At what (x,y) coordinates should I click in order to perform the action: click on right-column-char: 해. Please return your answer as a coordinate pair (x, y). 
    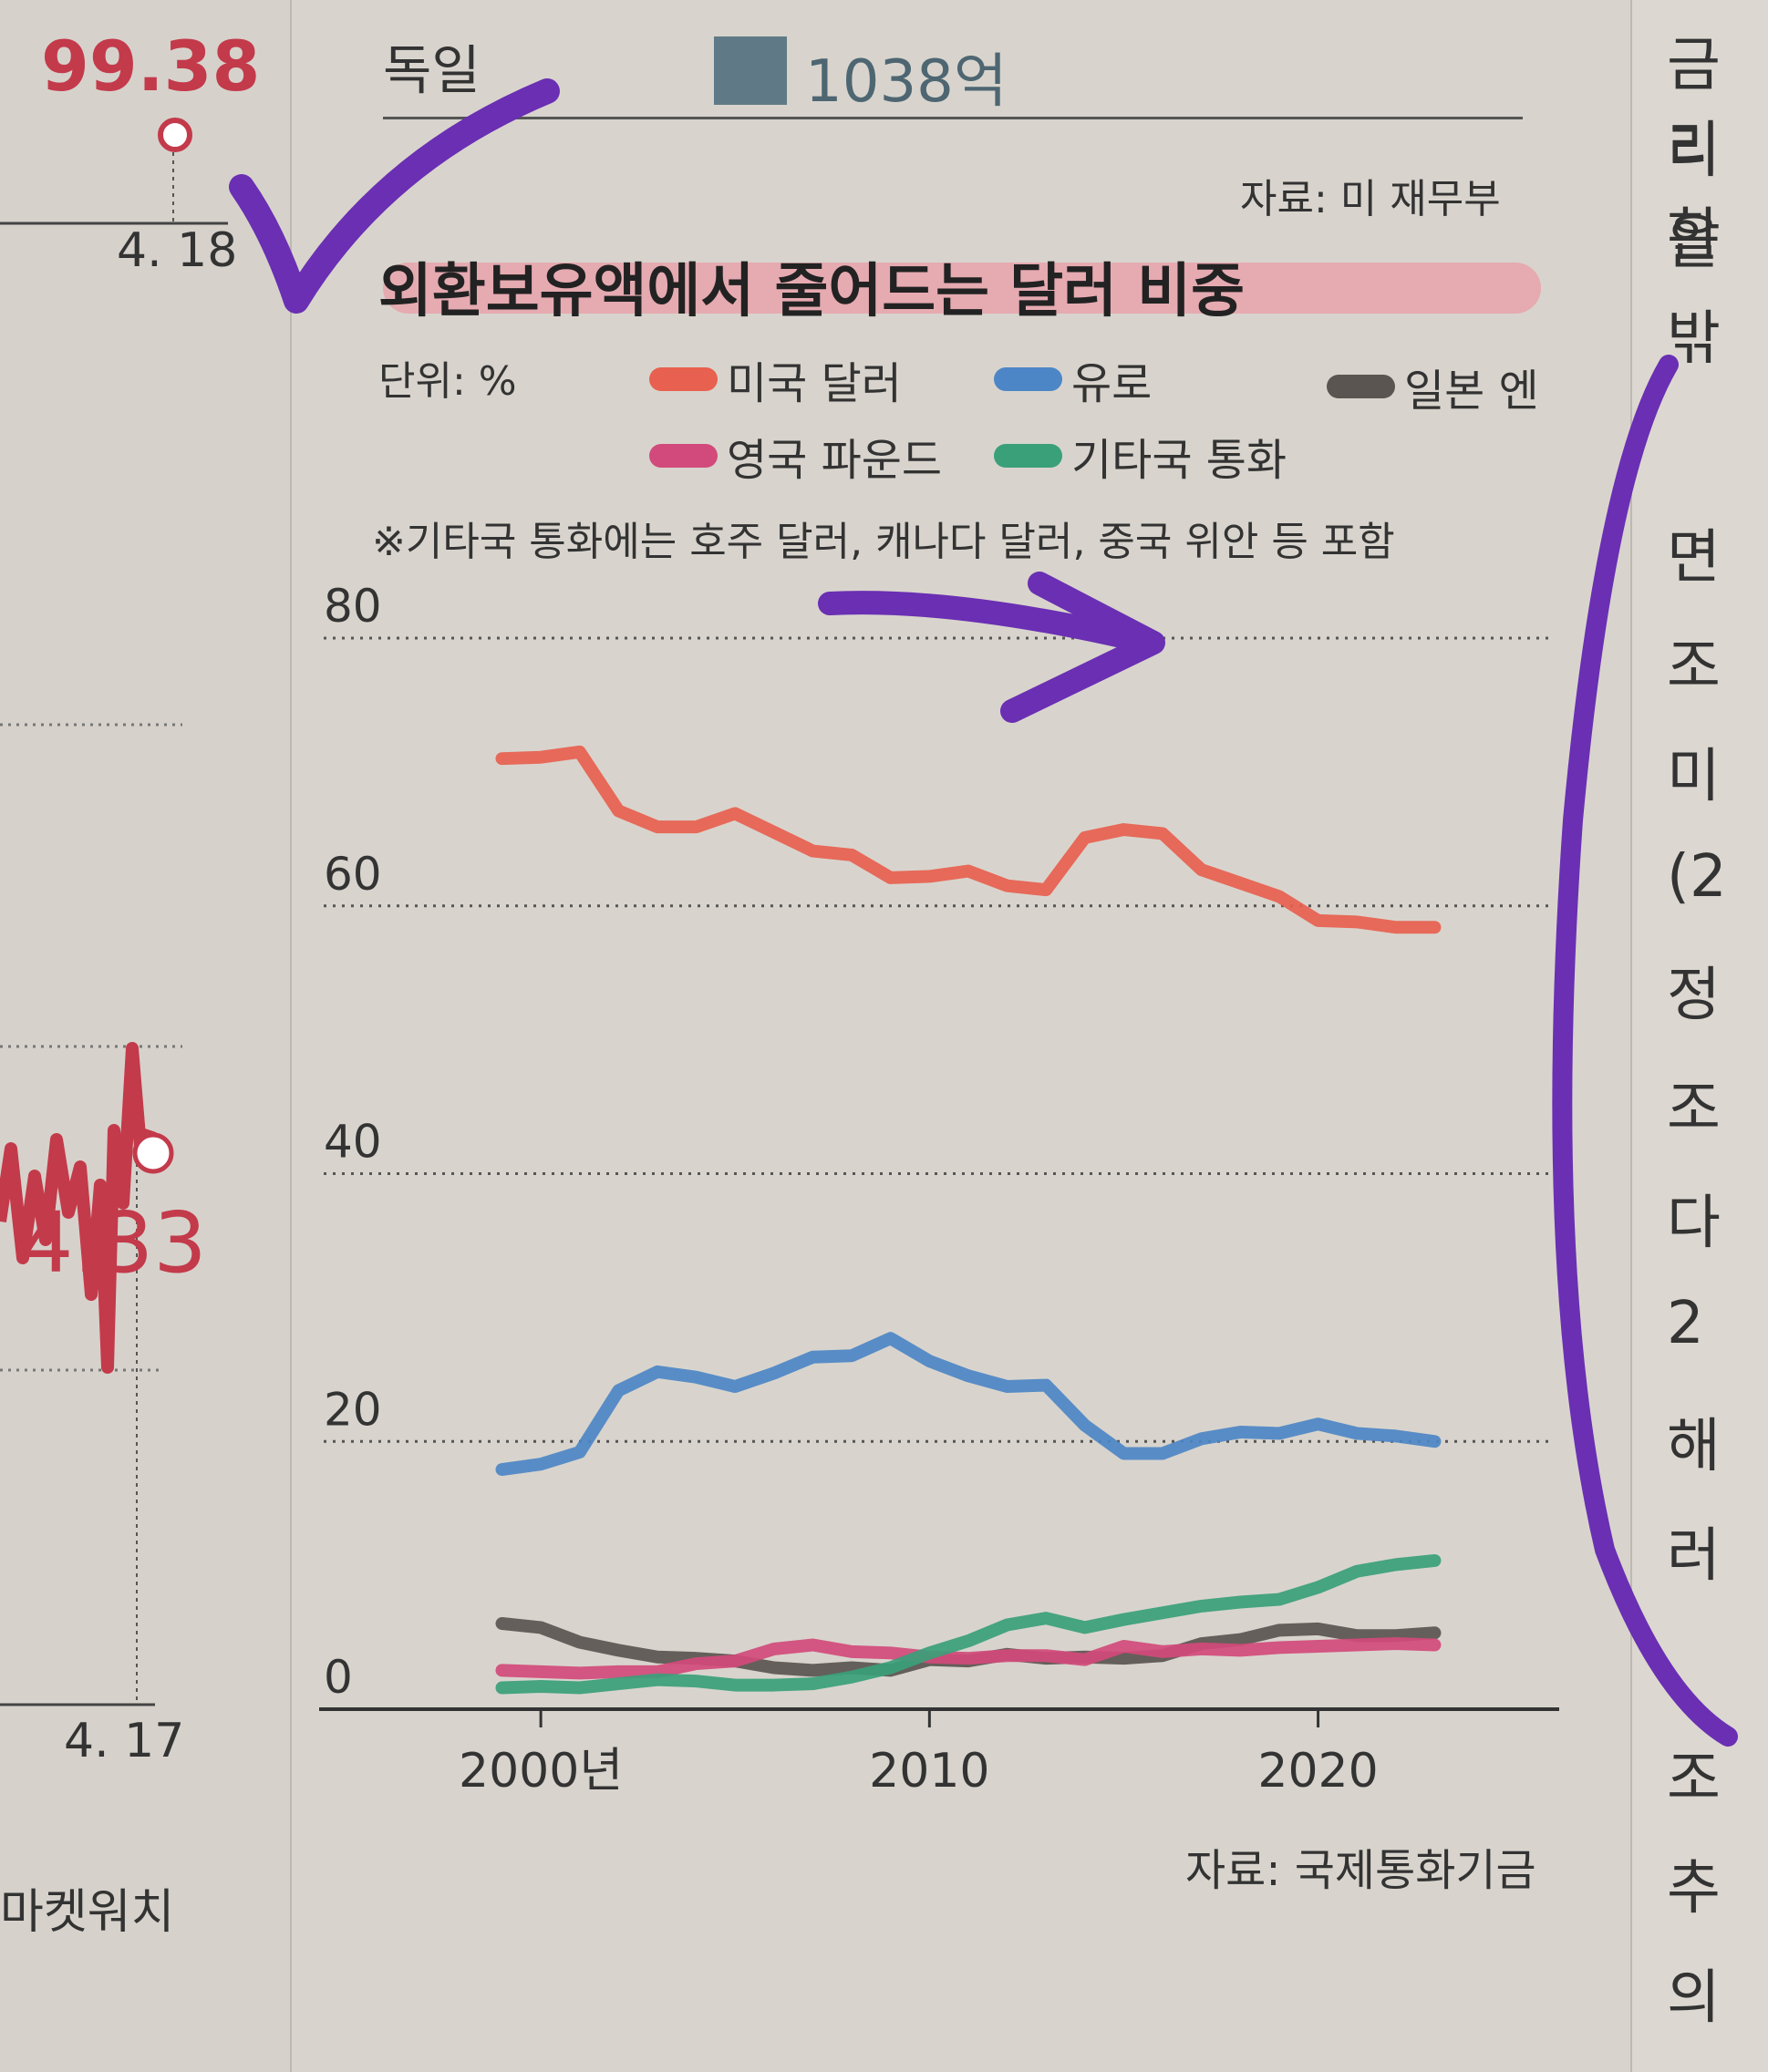
    Looking at the image, I should click on (1694, 1446).